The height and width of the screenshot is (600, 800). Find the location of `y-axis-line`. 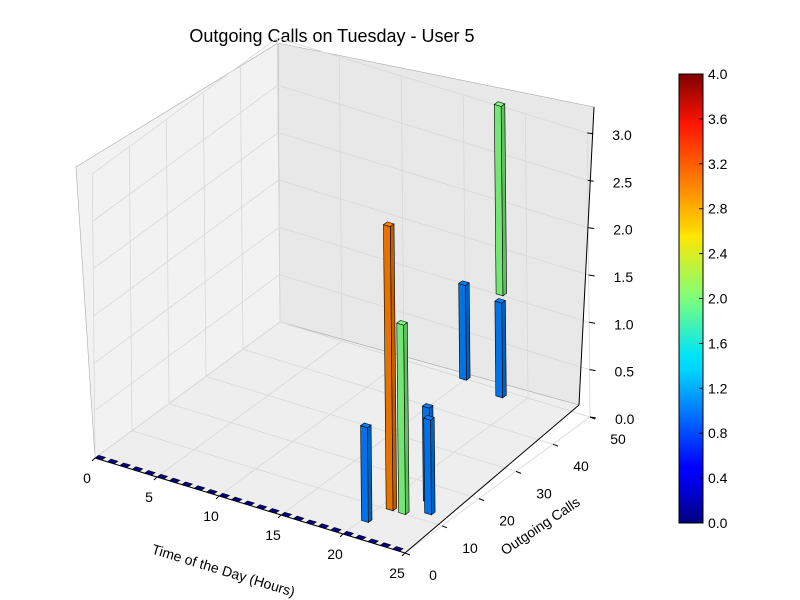

y-axis-line is located at coordinates (492, 479).